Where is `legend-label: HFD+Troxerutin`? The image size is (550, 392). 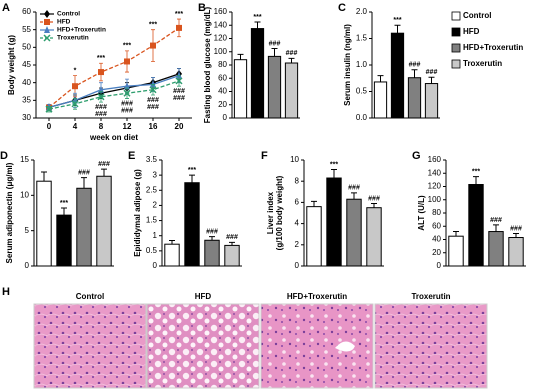 legend-label: HFD+Troxerutin is located at coordinates (81, 30).